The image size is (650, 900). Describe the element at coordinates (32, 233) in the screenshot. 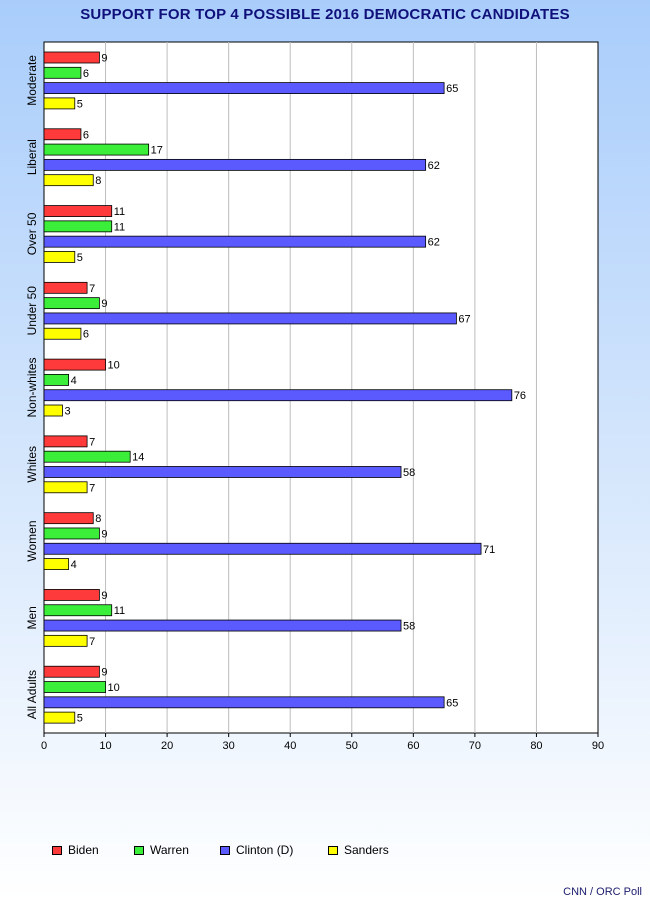

I see `category-label: Over 50` at that location.